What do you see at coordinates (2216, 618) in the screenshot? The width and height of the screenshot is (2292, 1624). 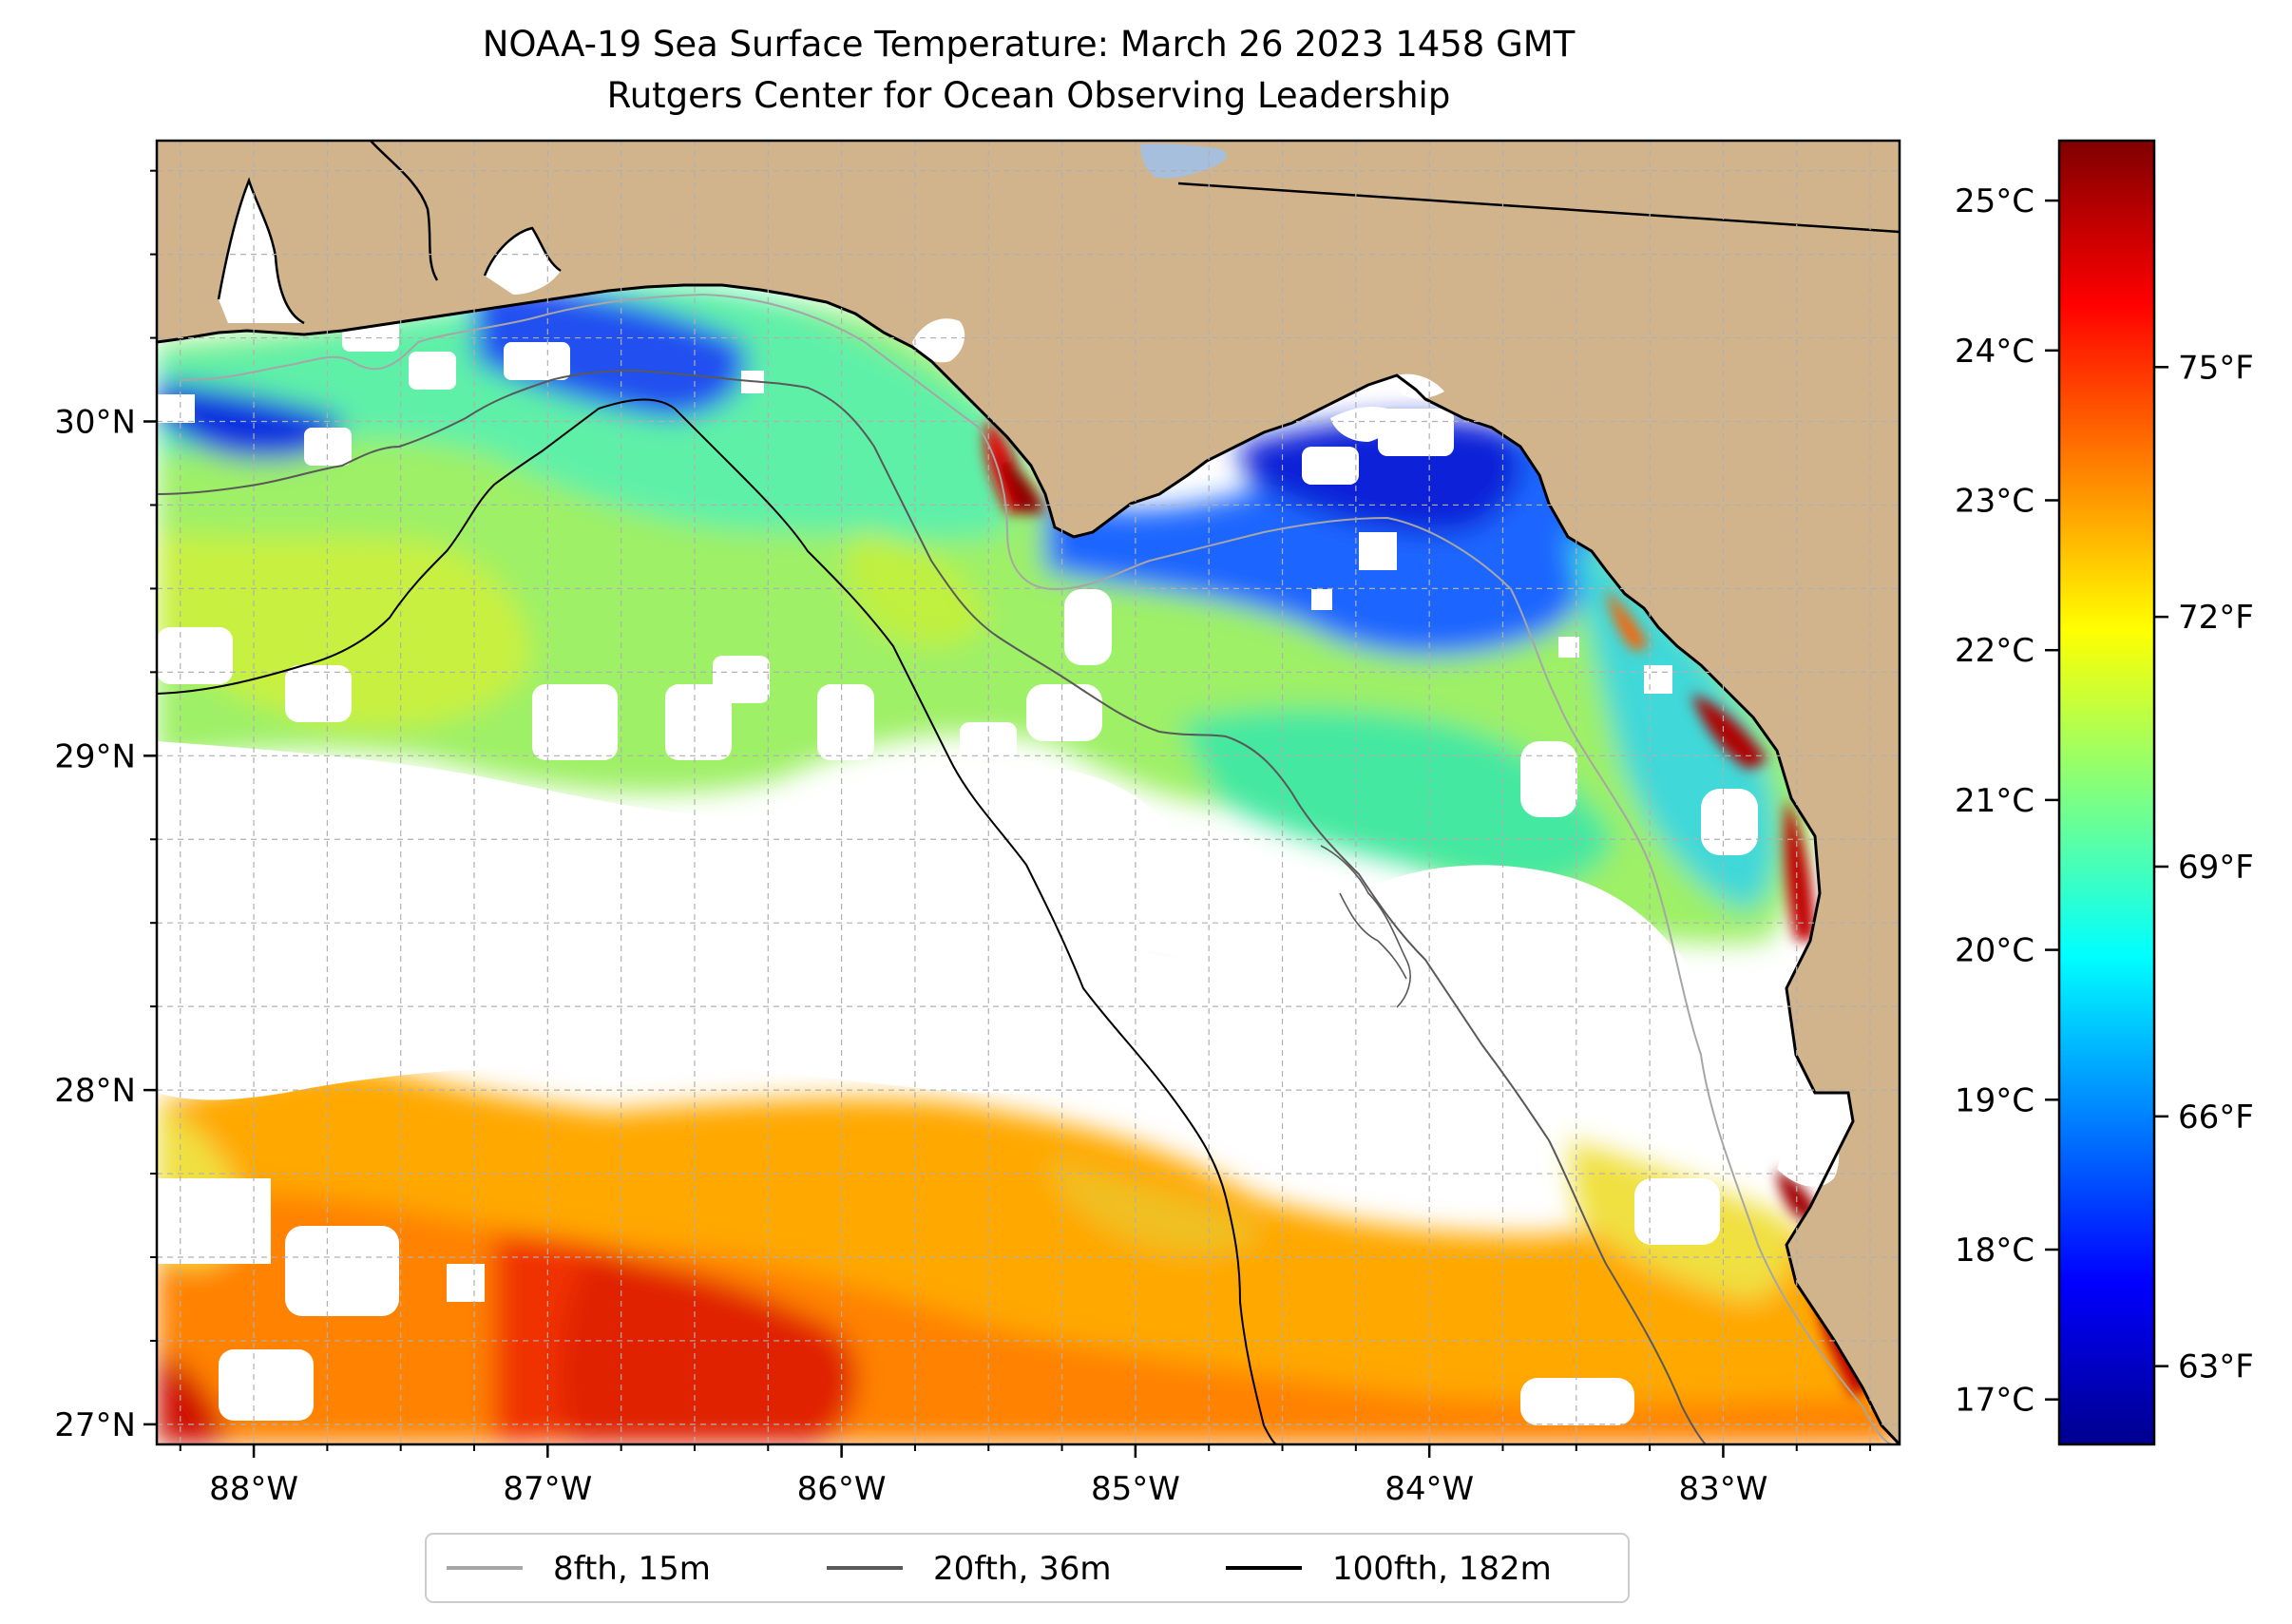 I see `fahrenheit-tick-label: 72°F` at bounding box center [2216, 618].